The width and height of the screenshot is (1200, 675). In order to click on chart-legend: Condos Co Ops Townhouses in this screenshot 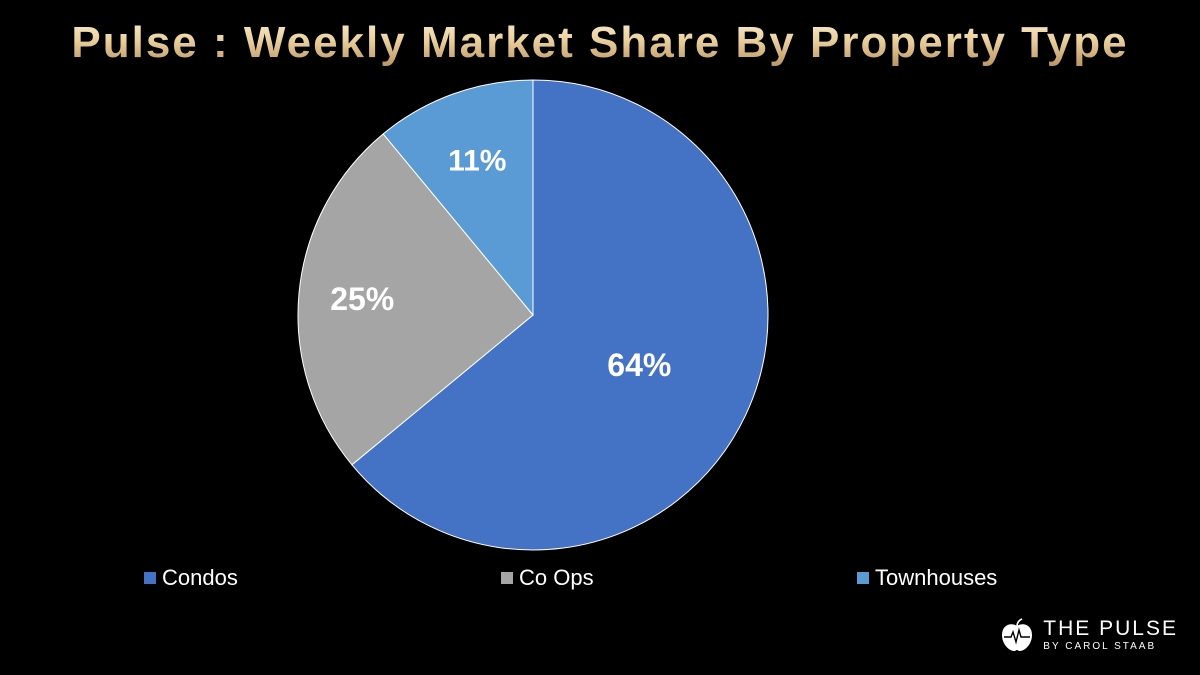, I will do `click(600, 578)`.